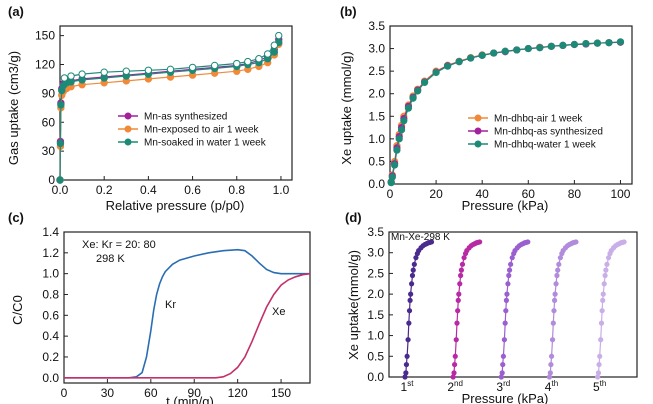  Describe the element at coordinates (45, 65) in the screenshot. I see `panel-a-ytick-label: 120` at that location.